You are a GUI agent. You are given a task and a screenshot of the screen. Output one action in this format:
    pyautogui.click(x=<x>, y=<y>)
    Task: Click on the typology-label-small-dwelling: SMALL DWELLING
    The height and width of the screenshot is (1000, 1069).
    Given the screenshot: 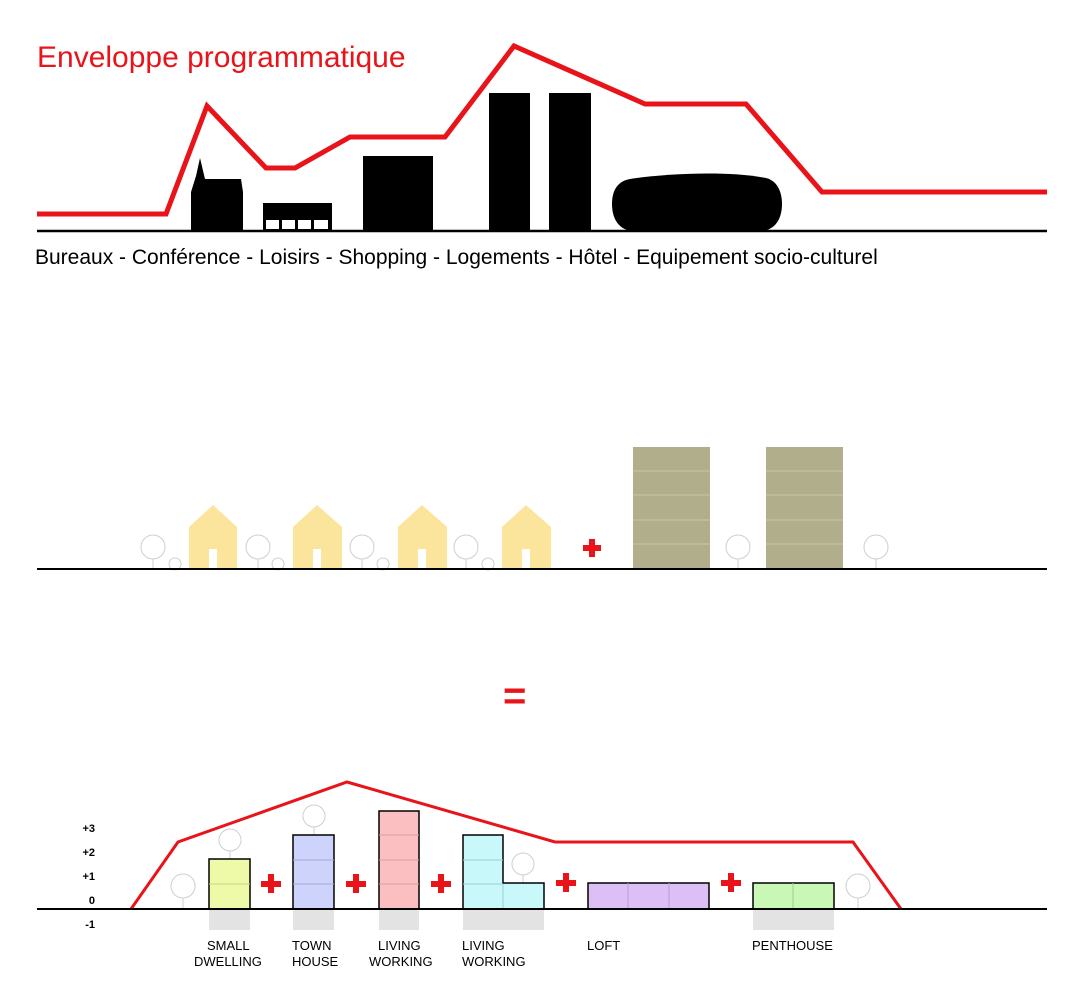 What is the action you would take?
    pyautogui.click(x=228, y=954)
    